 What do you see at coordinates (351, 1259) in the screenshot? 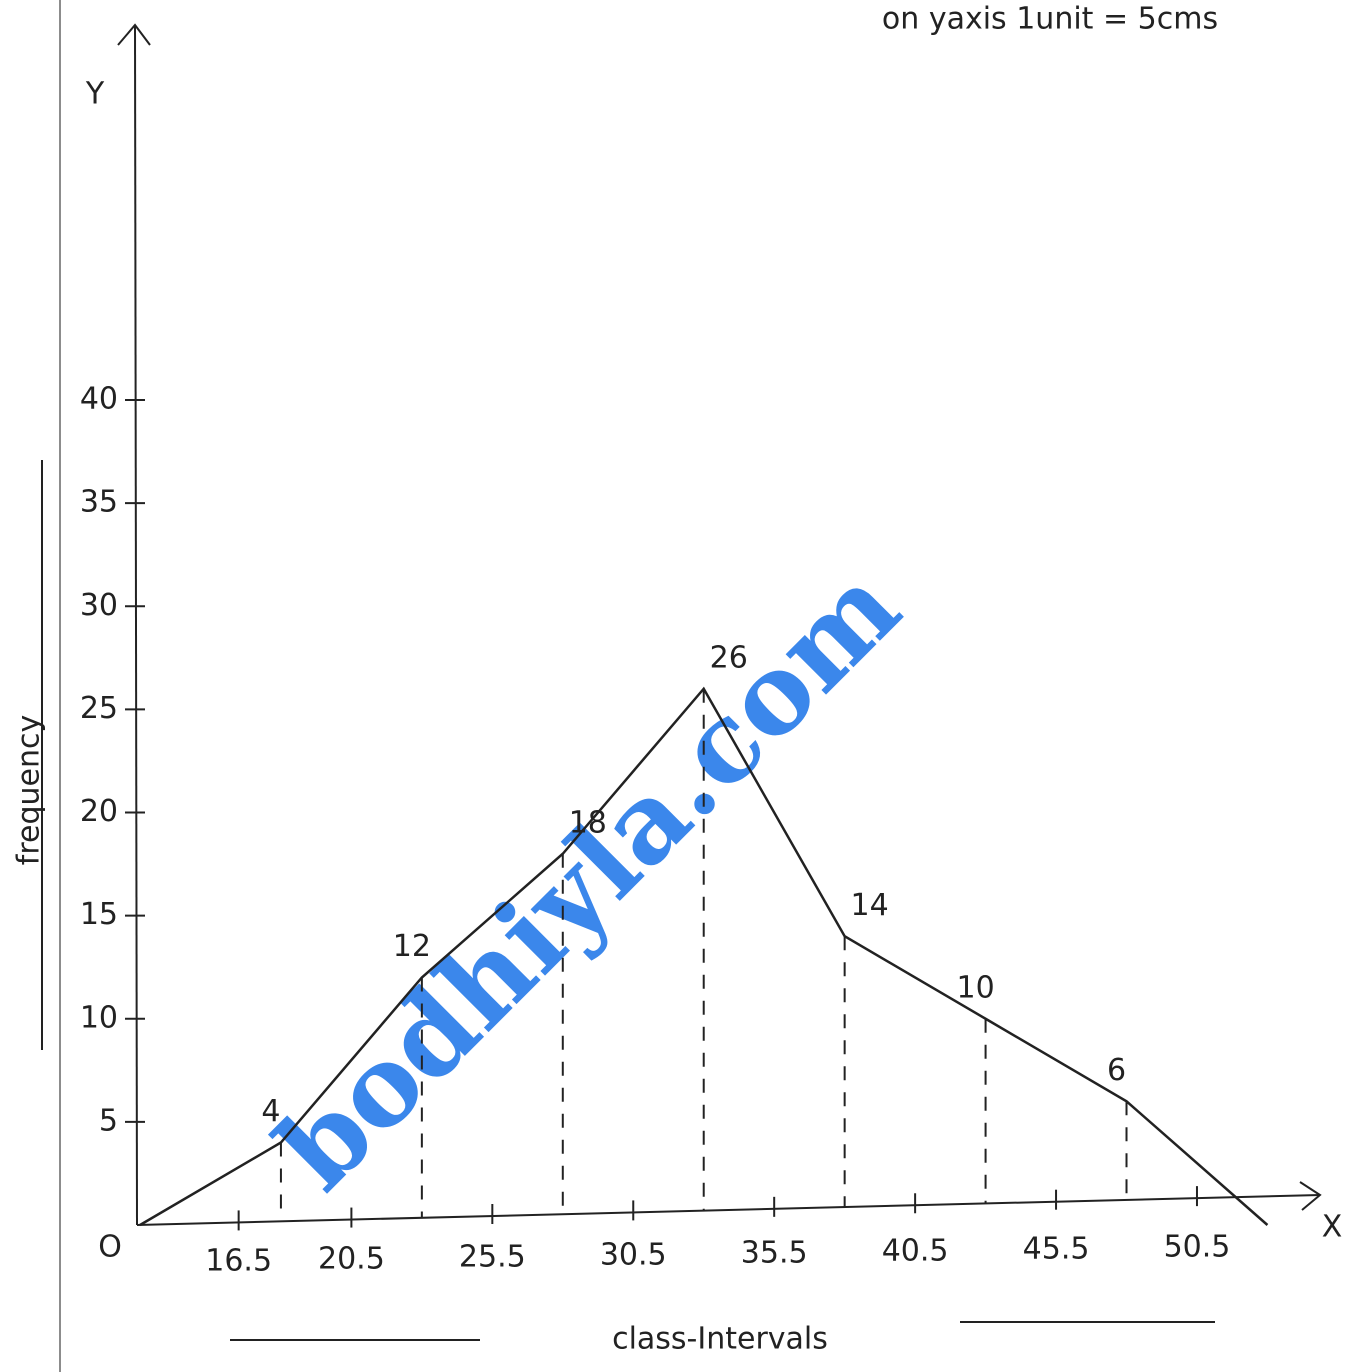
I see `x-tick-label: 20.5` at bounding box center [351, 1259].